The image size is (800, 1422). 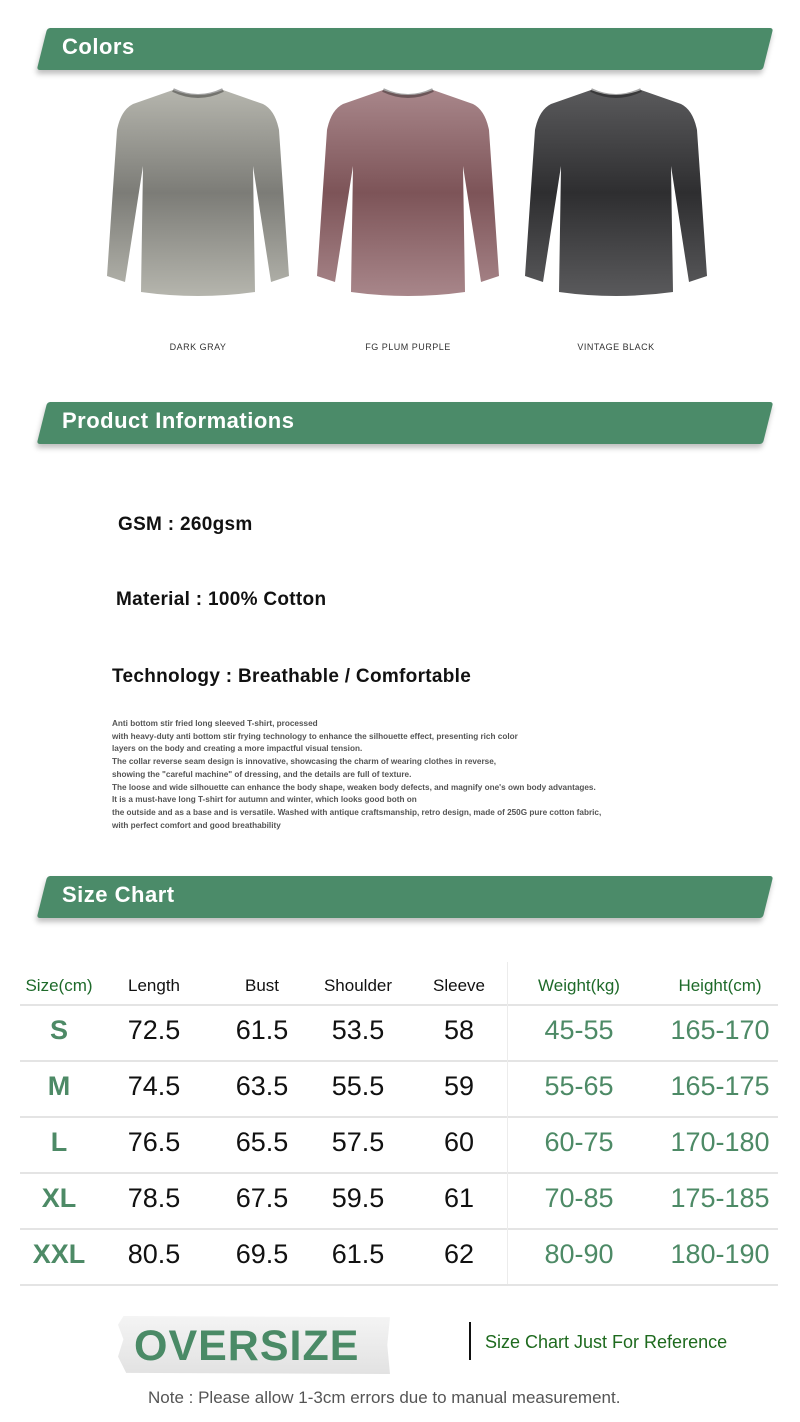 What do you see at coordinates (154, 1030) in the screenshot?
I see `table-cell: 72.5` at bounding box center [154, 1030].